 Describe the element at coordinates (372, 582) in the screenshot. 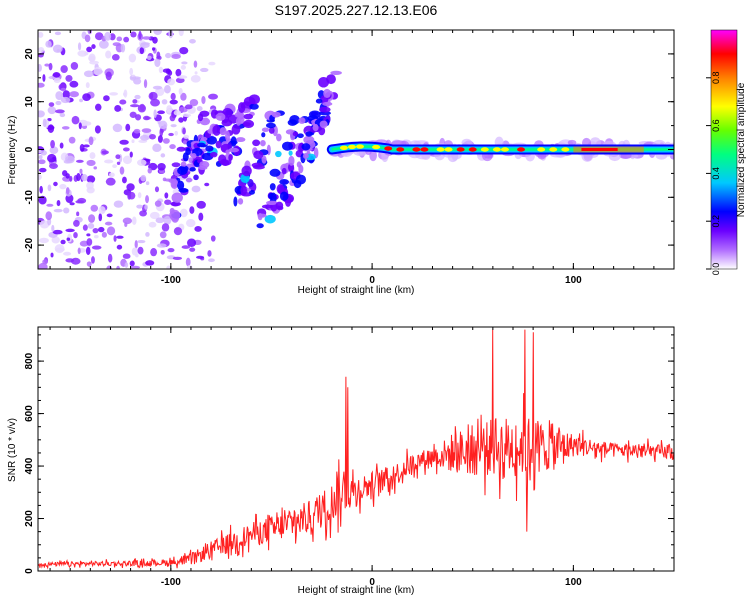

I see `snr-x-tick-label: 0` at that location.